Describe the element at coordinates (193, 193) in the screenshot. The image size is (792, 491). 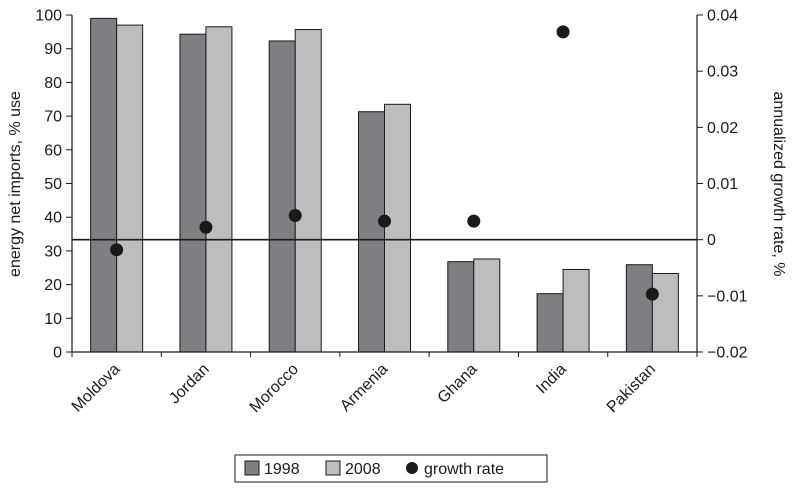
I see `bar-1998-jordan` at that location.